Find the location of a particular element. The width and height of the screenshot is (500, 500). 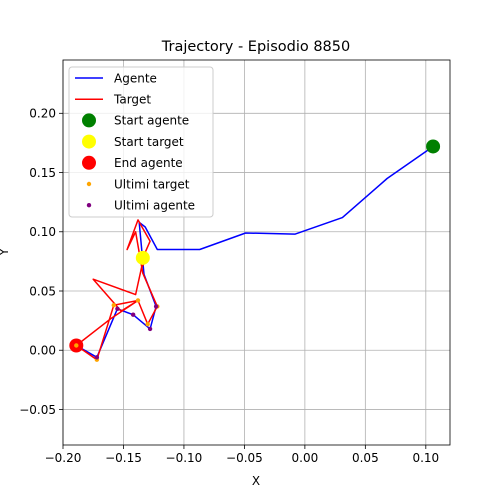

legend-start-target-label: Start target is located at coordinates (149, 142).